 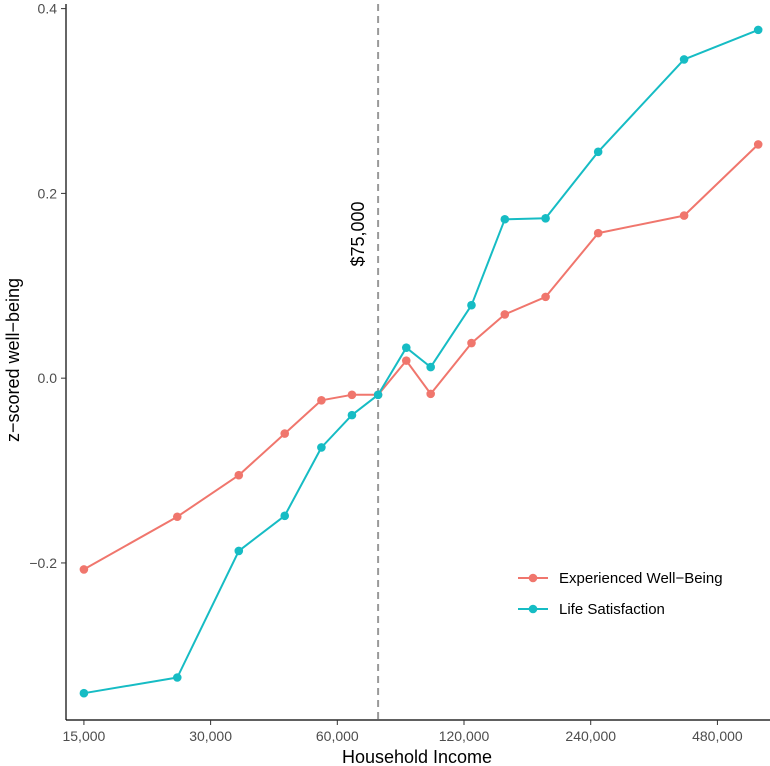 What do you see at coordinates (464, 736) in the screenshot?
I see `x-tick-label: 120,000` at bounding box center [464, 736].